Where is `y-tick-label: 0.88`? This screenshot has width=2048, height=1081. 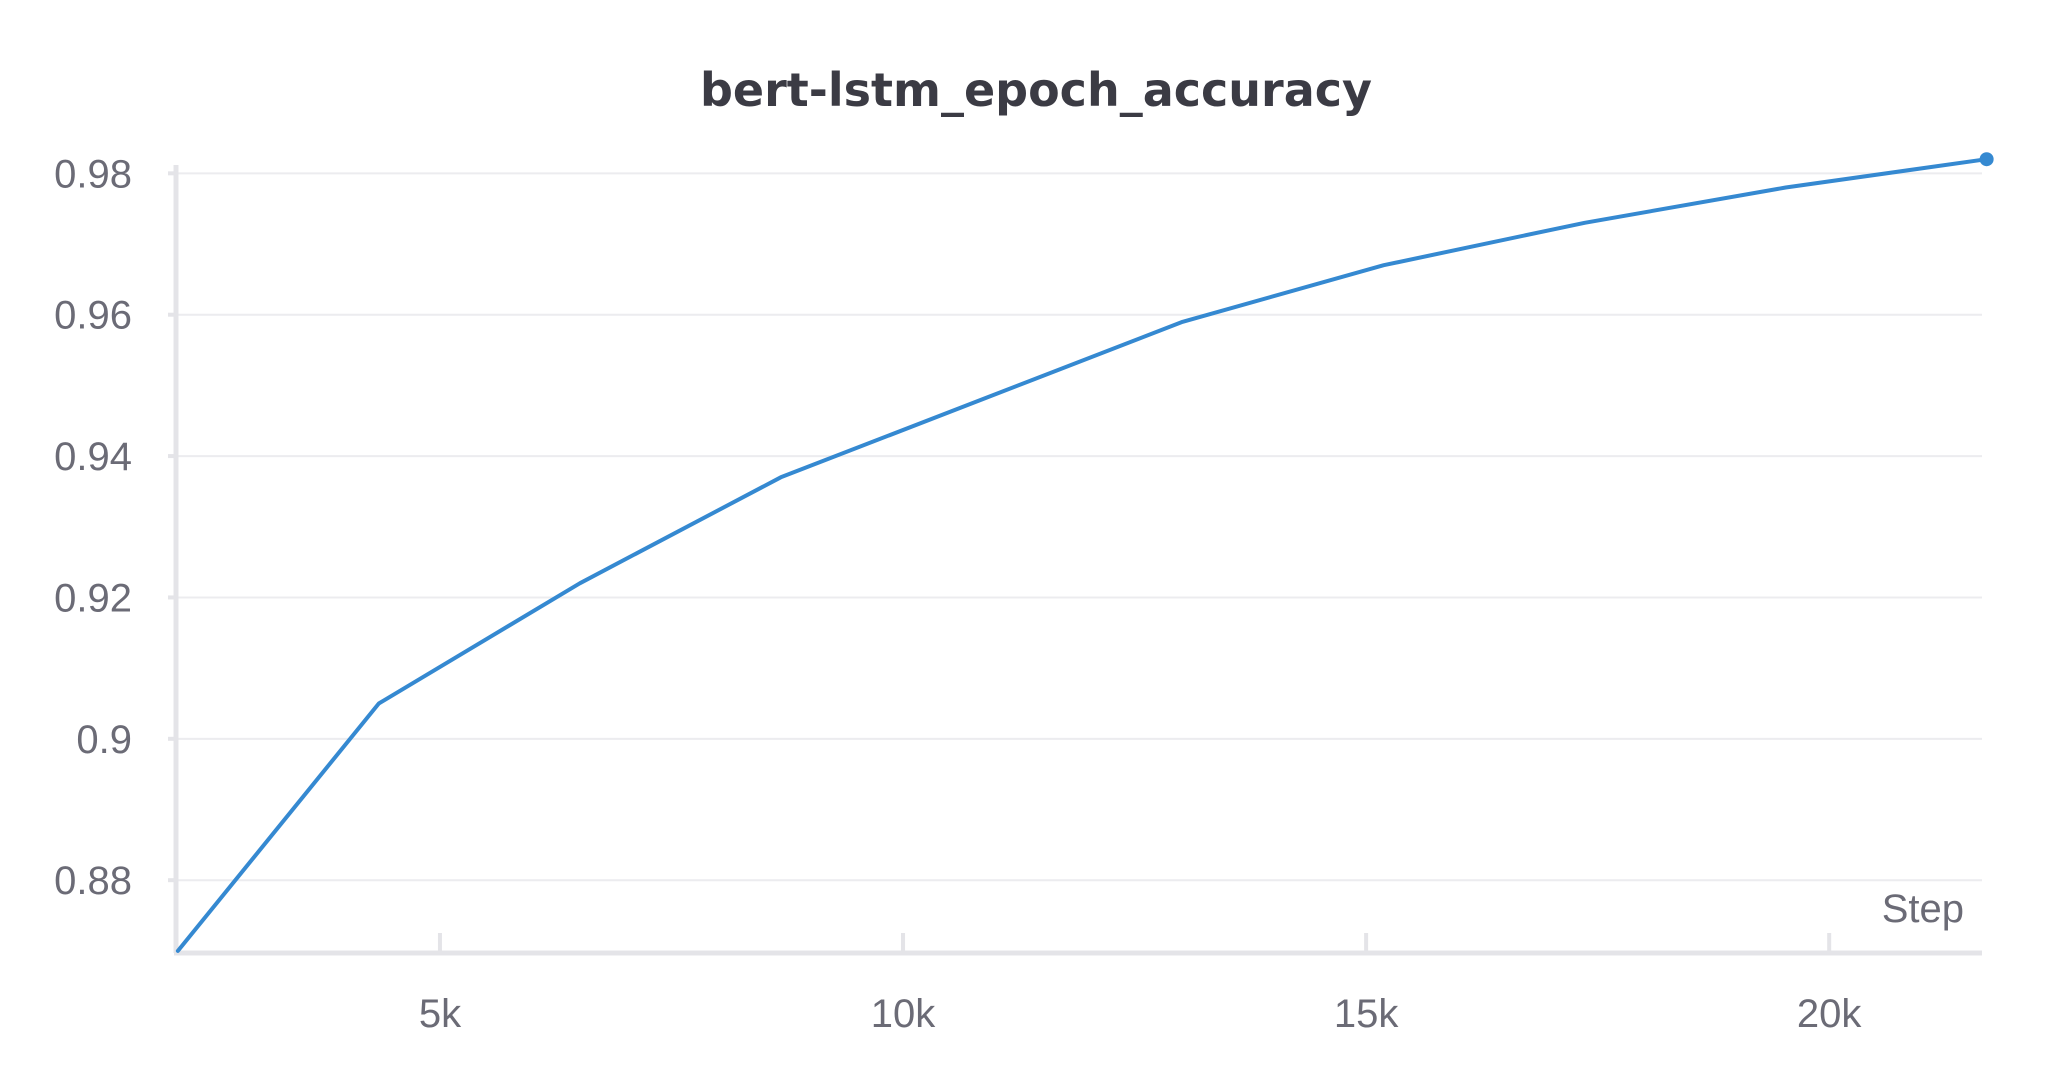
y-tick-label: 0.88 is located at coordinates (93, 881).